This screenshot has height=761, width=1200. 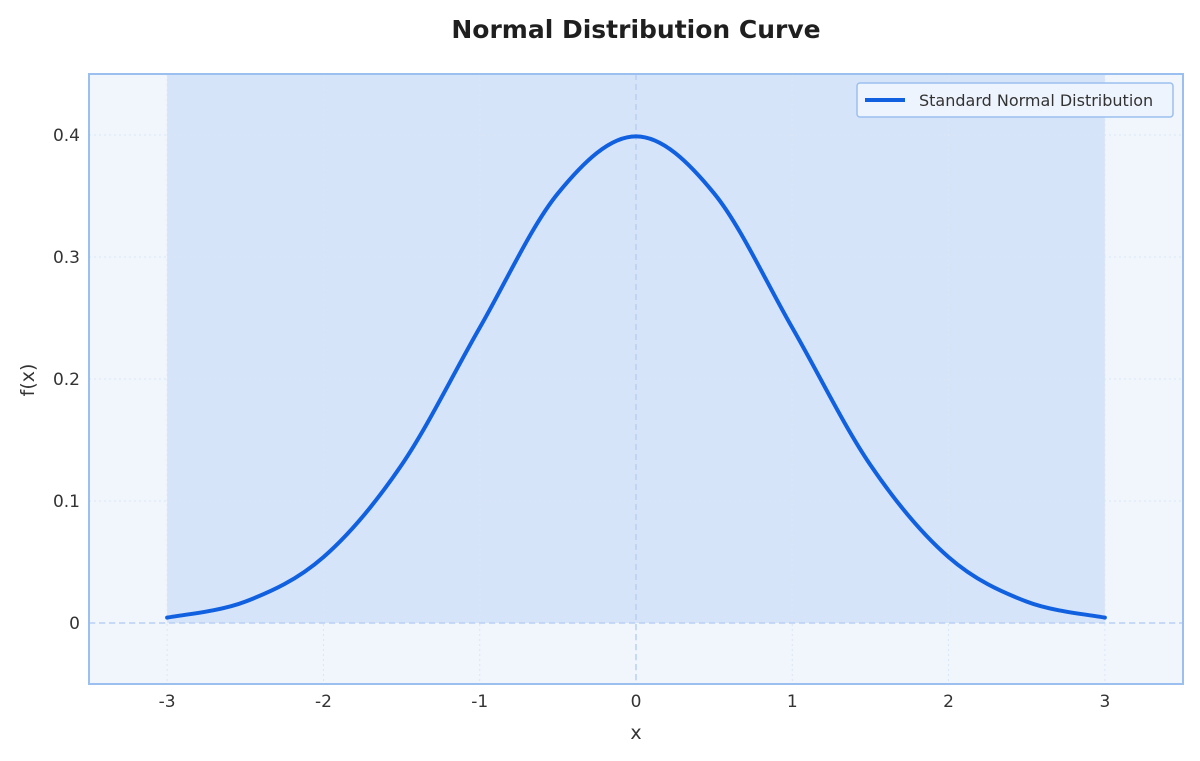 I want to click on y-axis-label: f(x), so click(x=28, y=380).